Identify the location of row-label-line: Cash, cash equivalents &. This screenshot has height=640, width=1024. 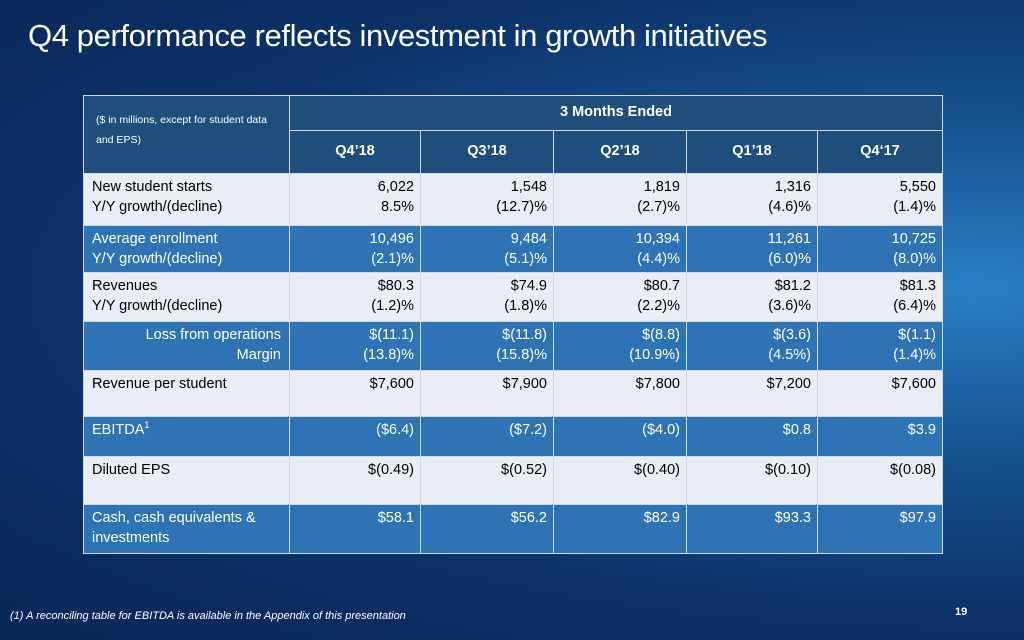
(174, 518).